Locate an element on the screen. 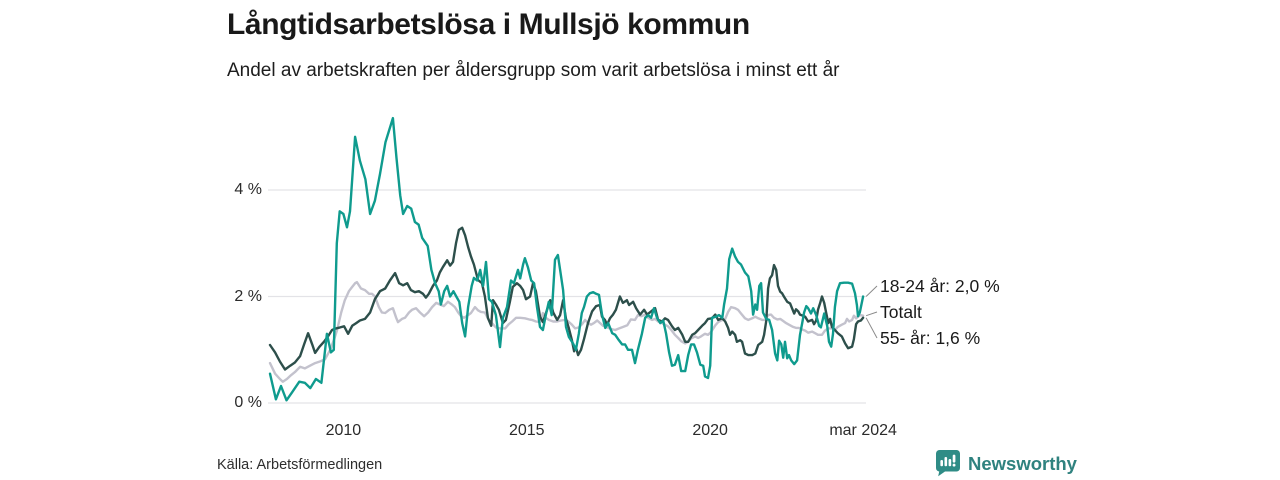  x-tick-label: 2015 is located at coordinates (526, 430).